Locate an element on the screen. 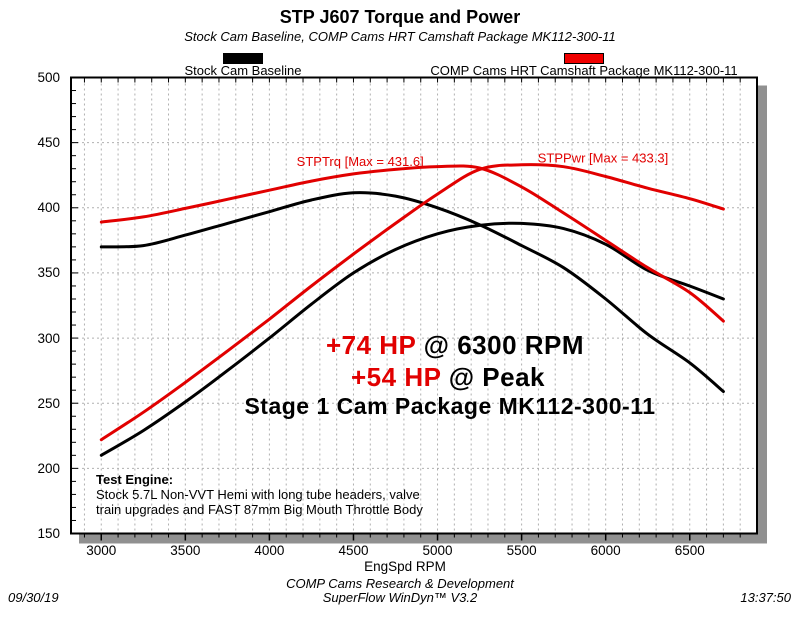  y-tick-label: 400 is located at coordinates (48, 208).